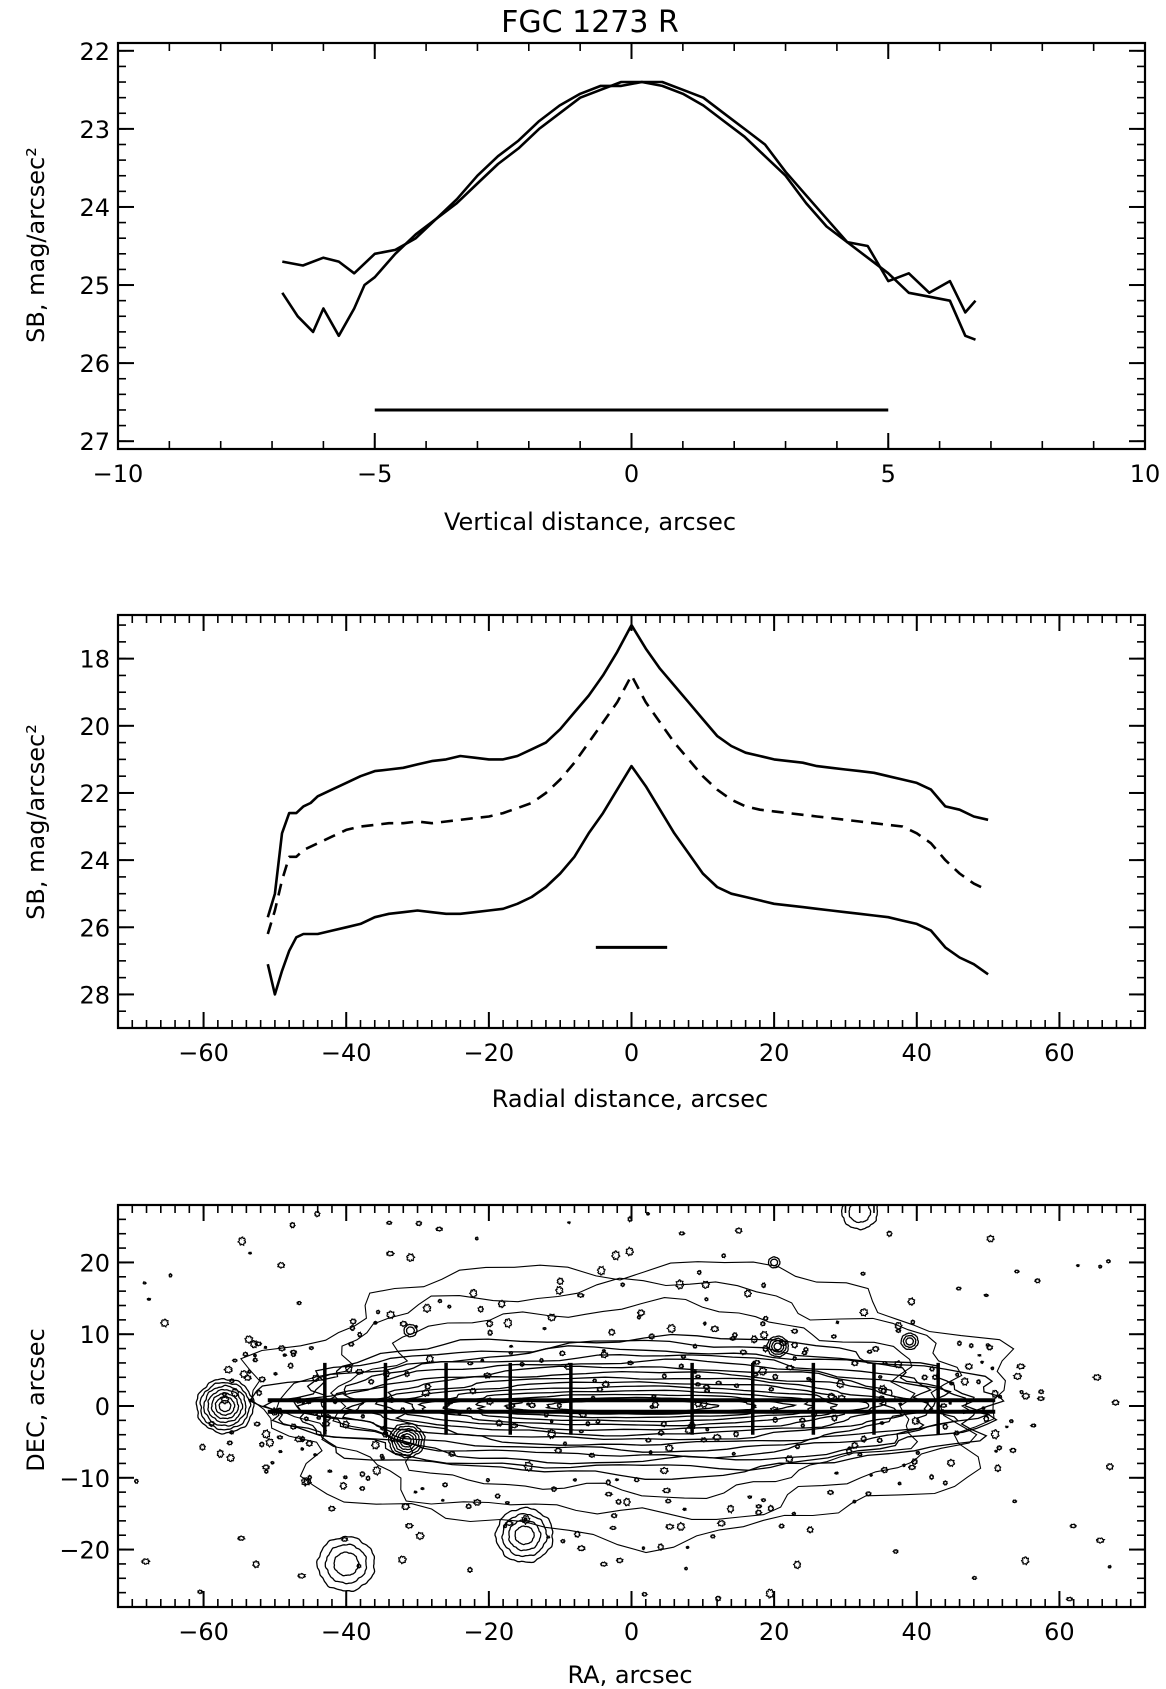 The height and width of the screenshot is (1689, 1166). I want to click on galaxy-isophote, so click(628, 1406).